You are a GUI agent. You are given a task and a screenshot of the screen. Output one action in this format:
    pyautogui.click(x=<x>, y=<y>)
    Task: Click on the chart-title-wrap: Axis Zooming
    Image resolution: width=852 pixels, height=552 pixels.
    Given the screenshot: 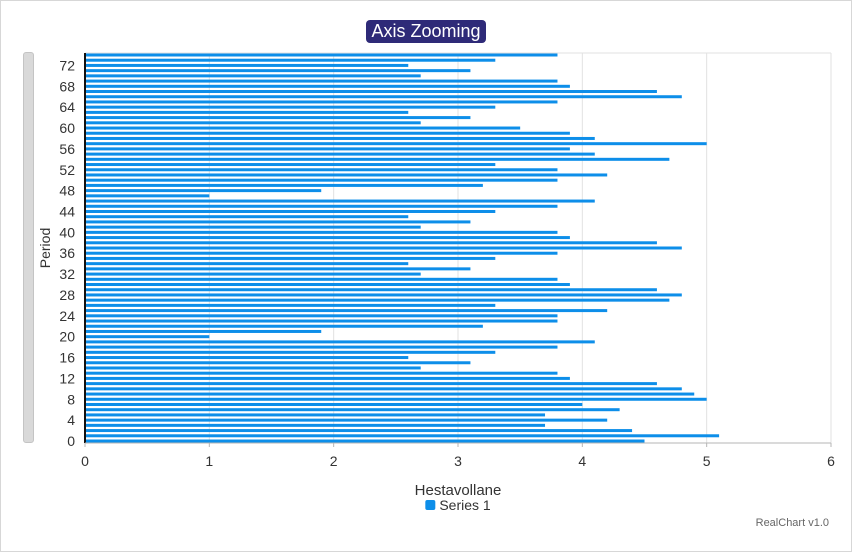 What is the action you would take?
    pyautogui.click(x=426, y=31)
    